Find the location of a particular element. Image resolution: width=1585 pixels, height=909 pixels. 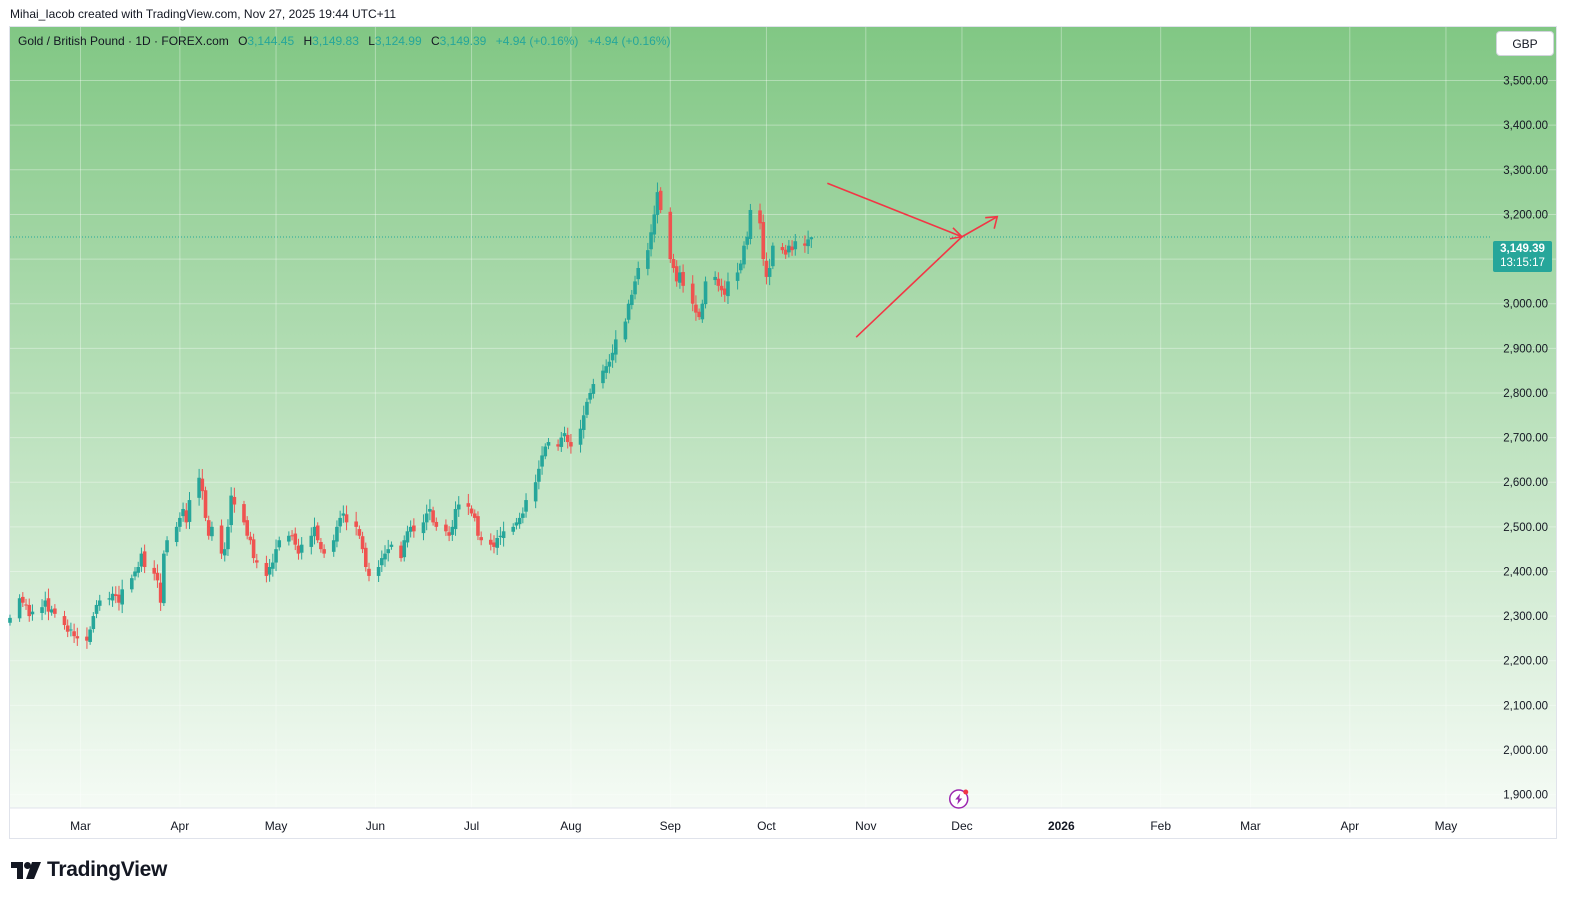

price-tick-label: 2,500.00 is located at coordinates (1525, 528).